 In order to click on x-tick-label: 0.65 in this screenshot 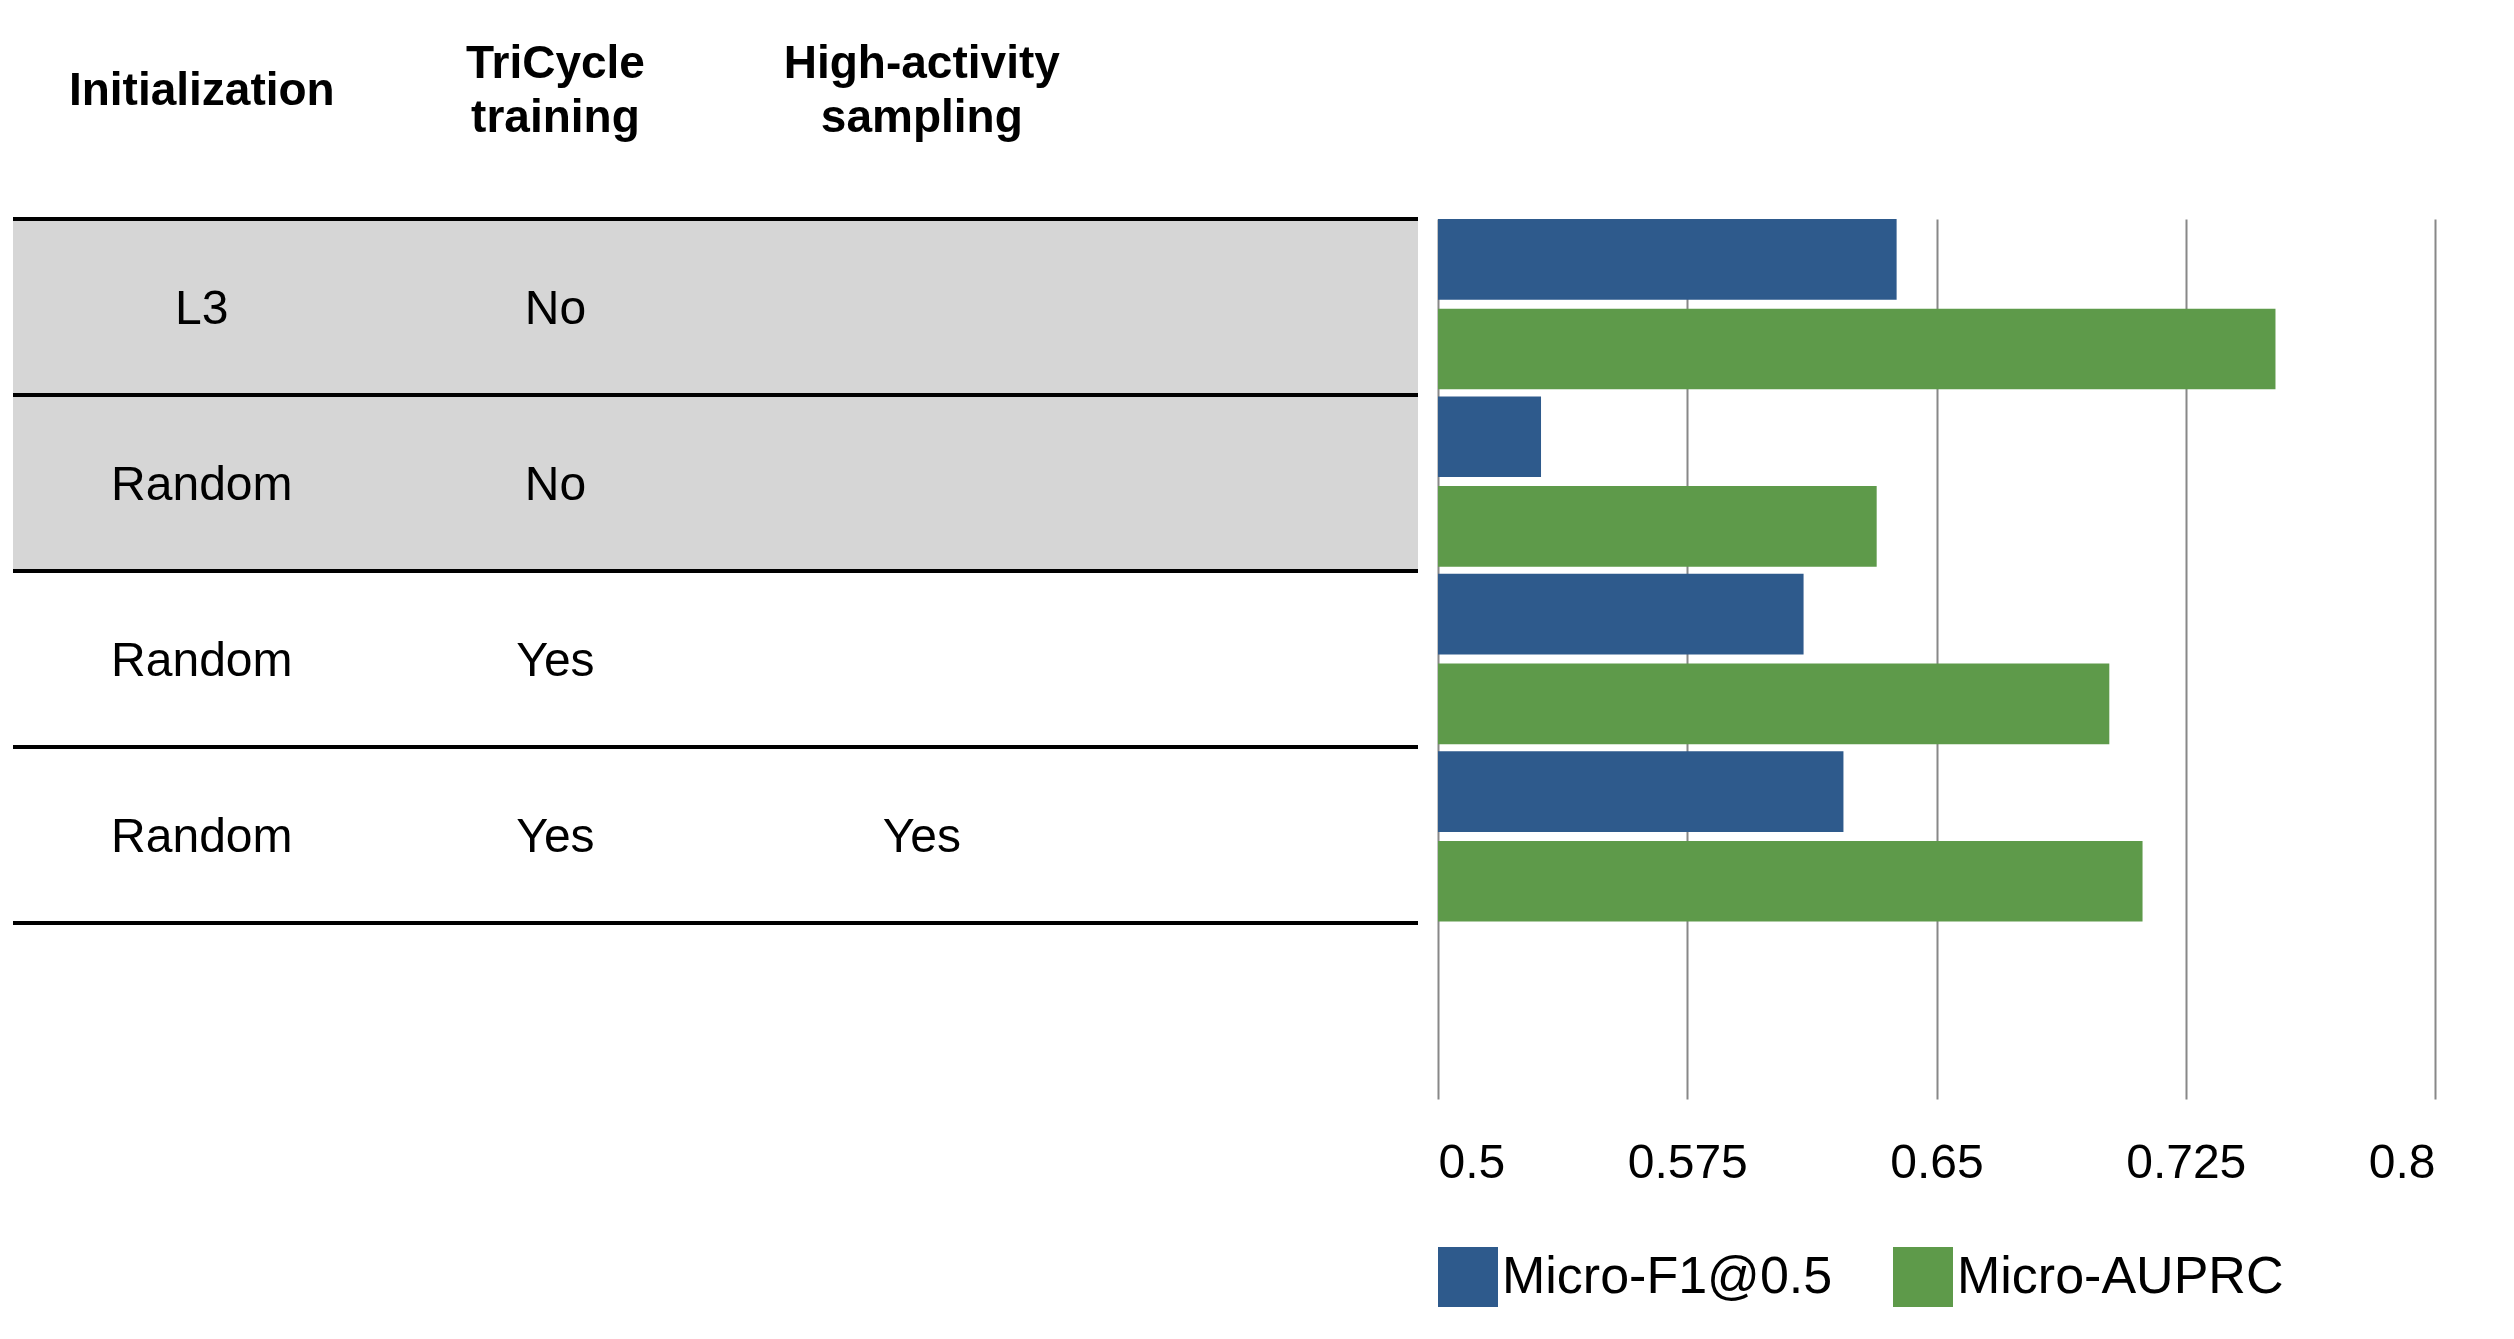, I will do `click(1937, 1161)`.